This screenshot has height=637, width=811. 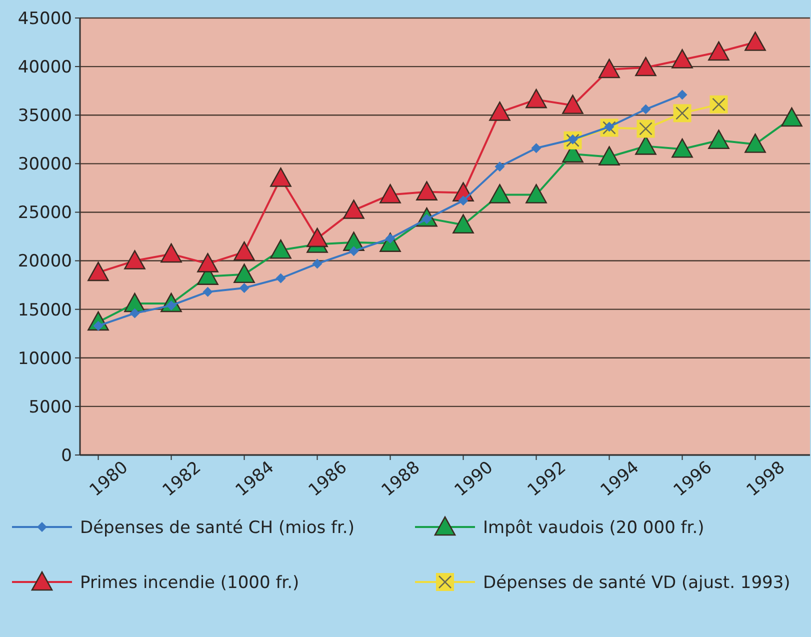 I want to click on y-tick-label: 25000, so click(x=45, y=213).